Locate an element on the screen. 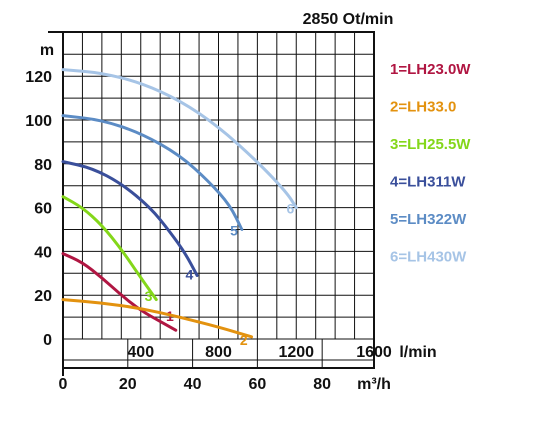  series-label-2: 2 is located at coordinates (244, 340).